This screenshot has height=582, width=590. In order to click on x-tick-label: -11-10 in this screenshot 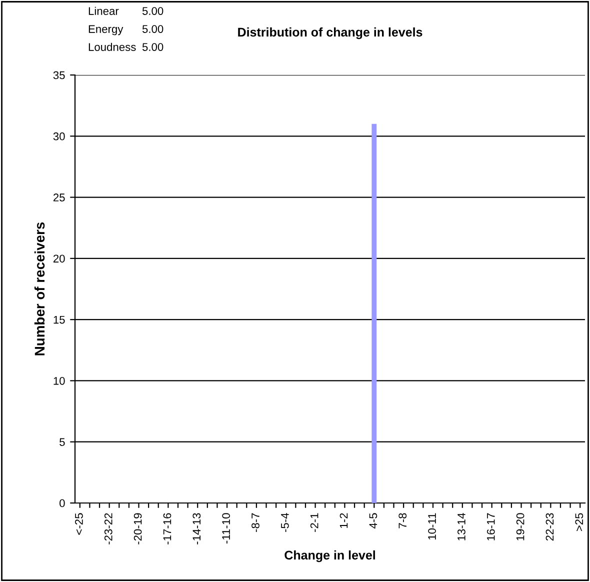, I will do `click(226, 528)`.